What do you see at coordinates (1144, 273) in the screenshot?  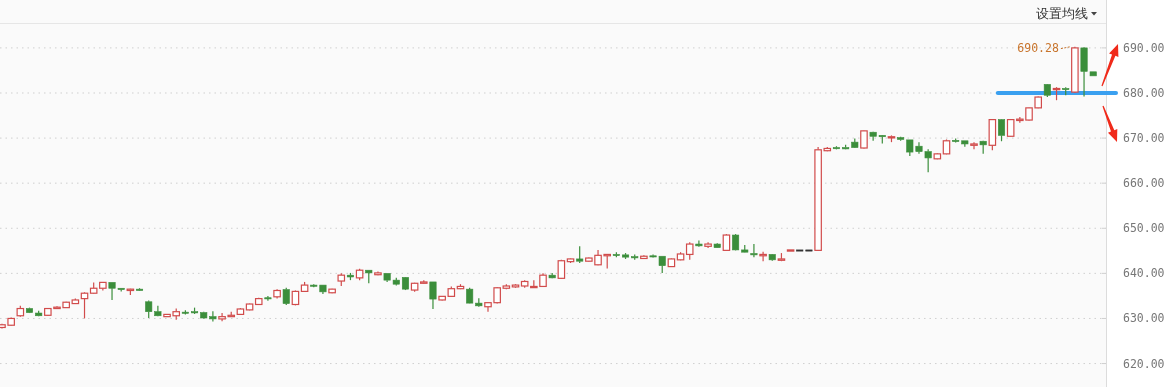 I see `y-tick-label: 640.00` at bounding box center [1144, 273].